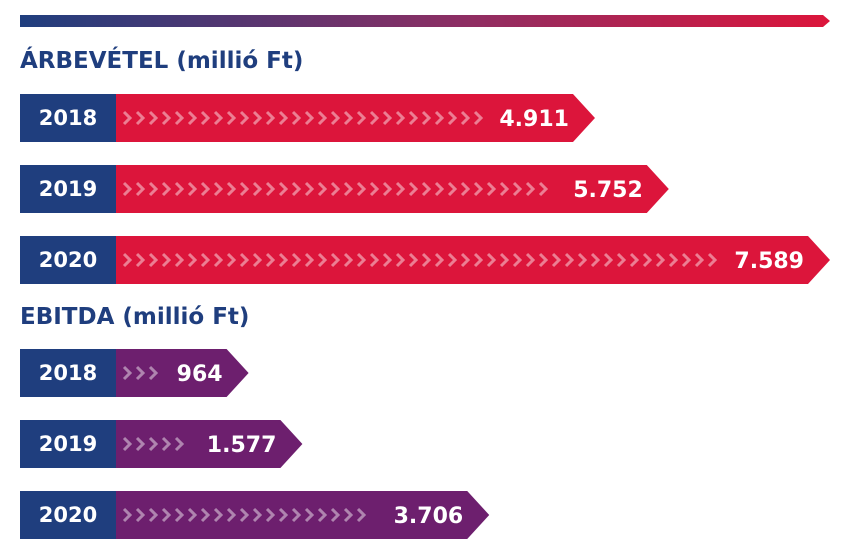 The width and height of the screenshot is (850, 555). What do you see at coordinates (68, 444) in the screenshot?
I see `year-label: 2019` at bounding box center [68, 444].